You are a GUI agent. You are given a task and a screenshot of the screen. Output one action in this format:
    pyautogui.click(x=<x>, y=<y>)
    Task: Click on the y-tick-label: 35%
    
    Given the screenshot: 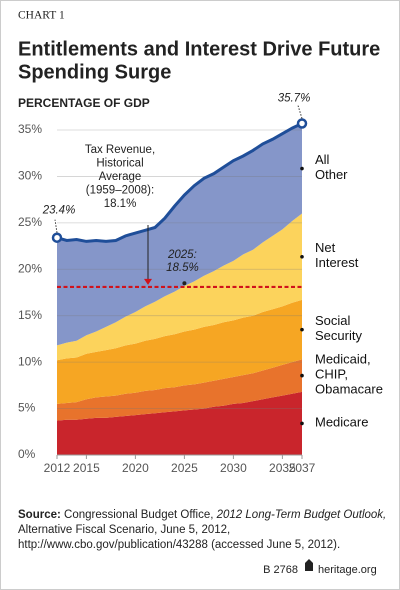 What is the action you would take?
    pyautogui.click(x=30, y=129)
    